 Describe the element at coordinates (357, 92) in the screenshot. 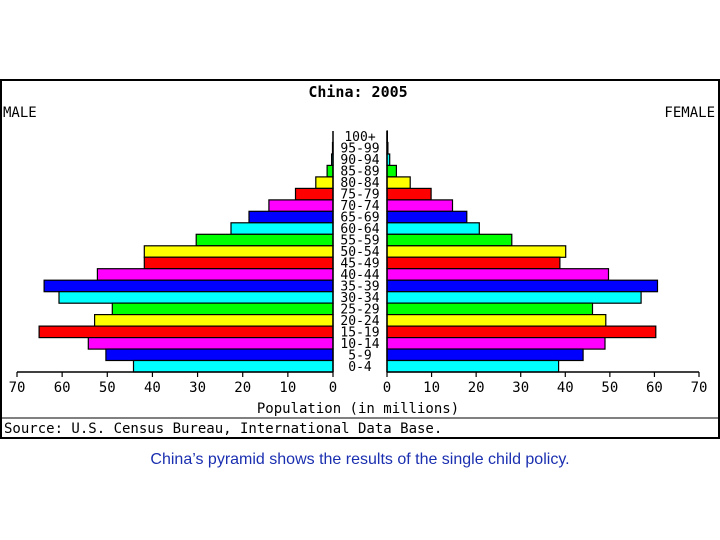

I see `chart-title: China: 2005` at that location.